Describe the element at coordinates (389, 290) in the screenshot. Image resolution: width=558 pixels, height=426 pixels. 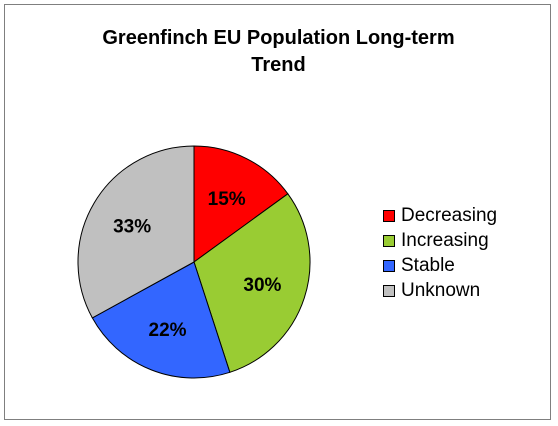
I see `legend-swatch-unknown` at that location.